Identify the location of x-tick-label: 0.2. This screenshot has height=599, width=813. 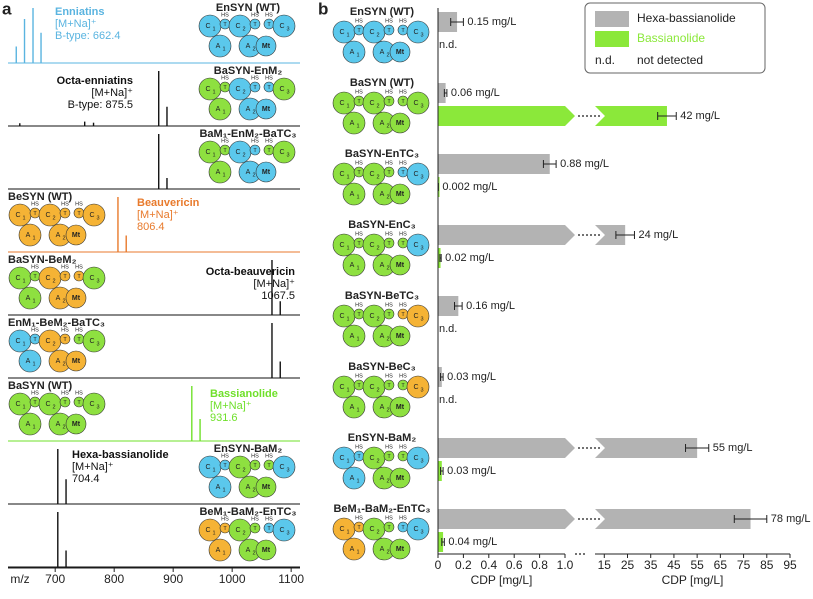
(463, 565).